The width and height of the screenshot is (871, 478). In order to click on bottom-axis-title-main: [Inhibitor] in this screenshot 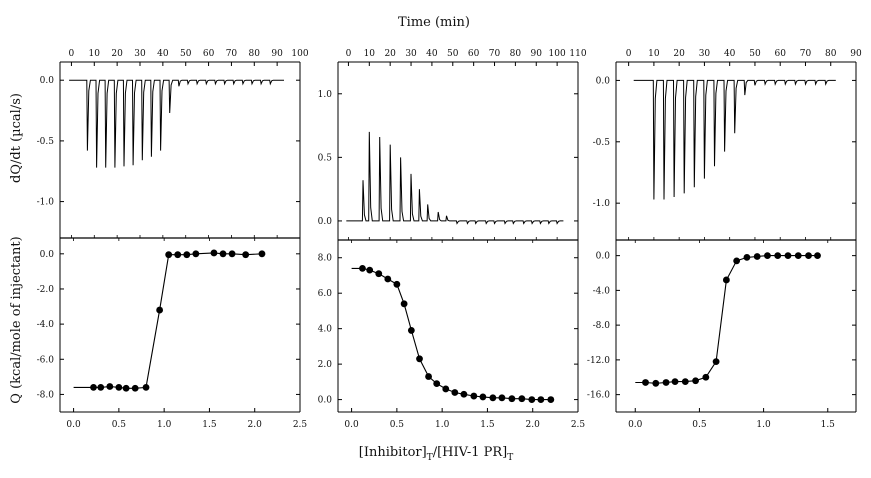, I will do `click(393, 452)`.